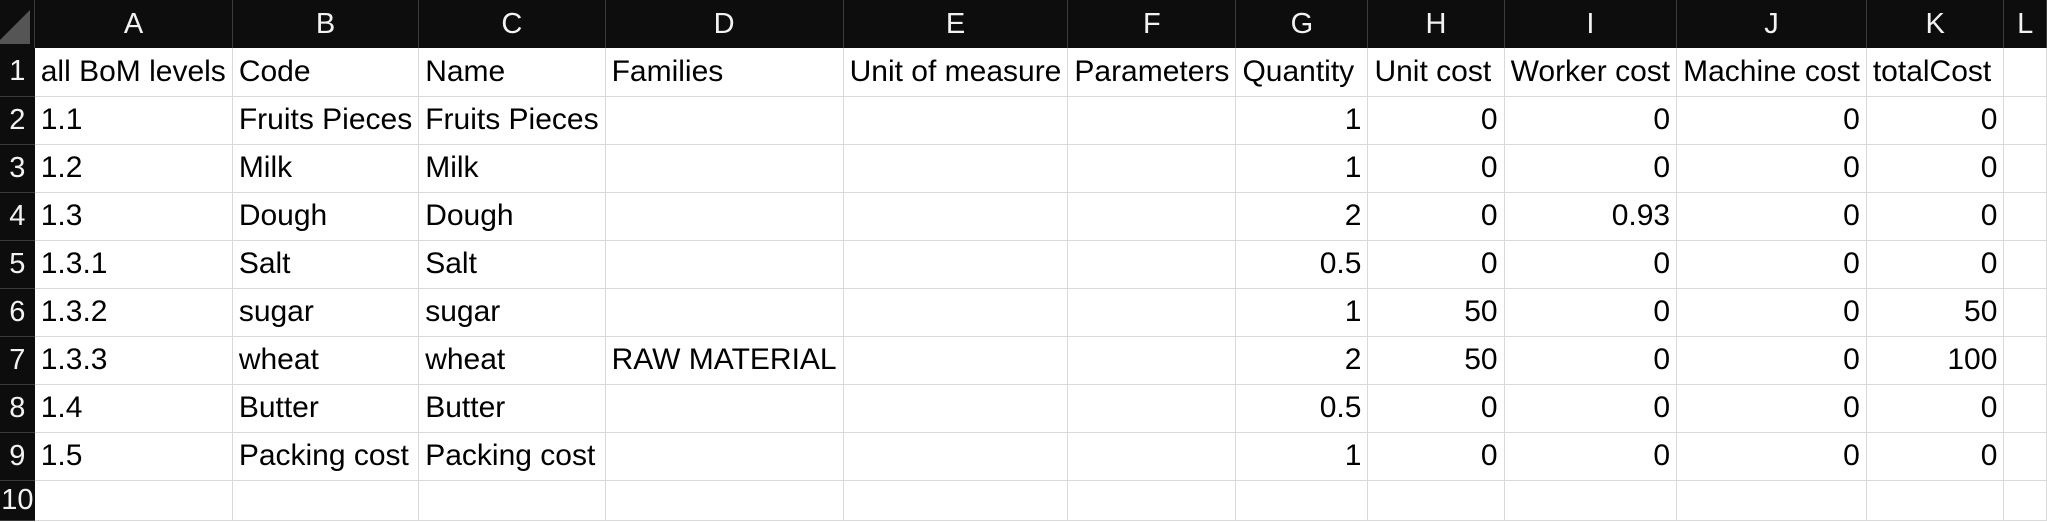 The height and width of the screenshot is (522, 2047). I want to click on column-header-h: H, so click(1436, 24).